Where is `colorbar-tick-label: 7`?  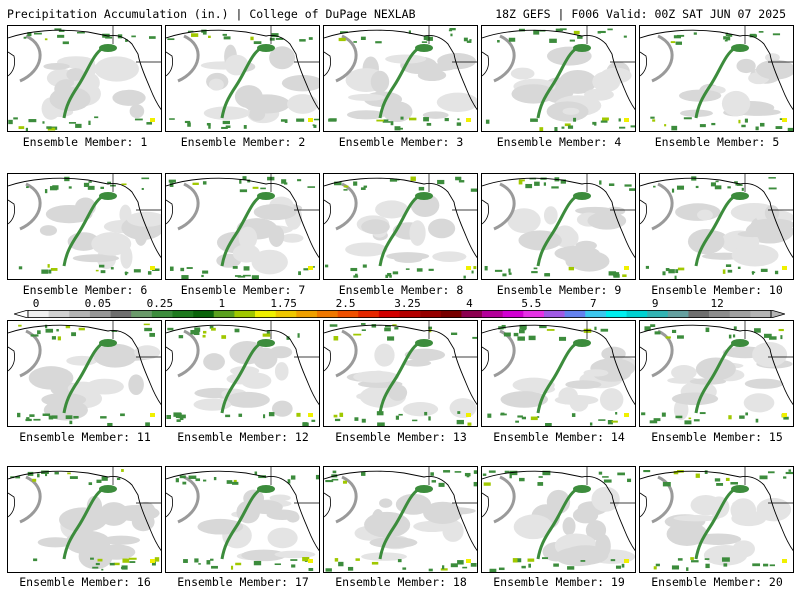
colorbar-tick-label: 7 is located at coordinates (593, 303).